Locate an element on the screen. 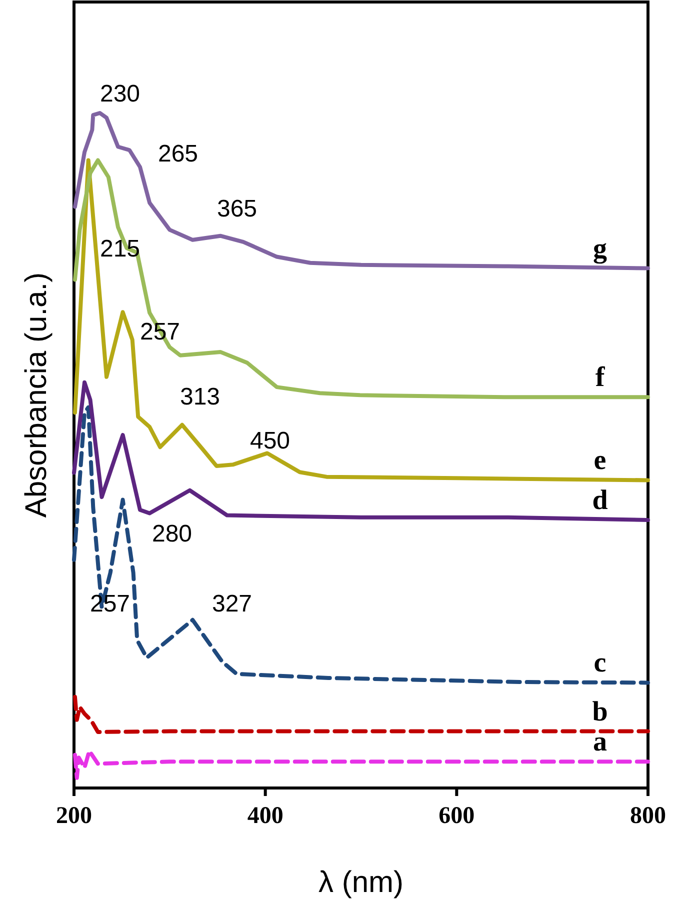 The height and width of the screenshot is (900, 674). x-axis-title: λ (nm) is located at coordinates (361, 882).